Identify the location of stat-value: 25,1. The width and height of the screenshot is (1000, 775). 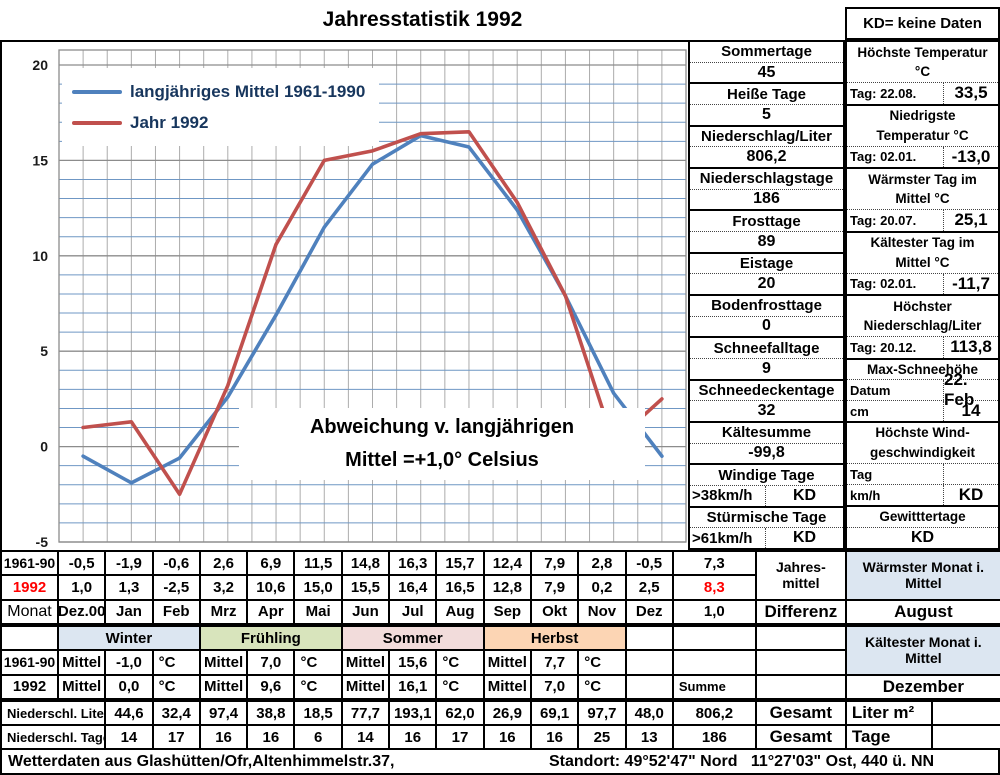
(971, 220).